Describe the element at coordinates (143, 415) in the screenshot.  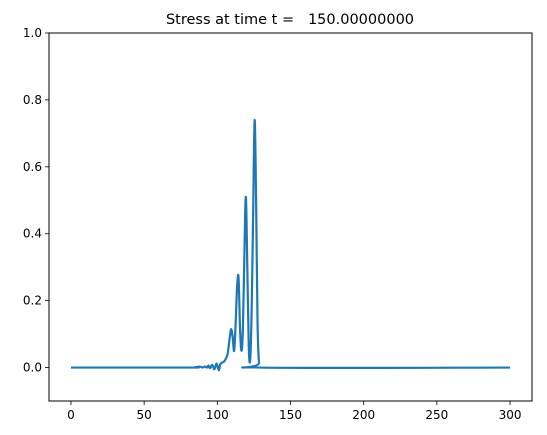
I see `x-tick-label: 50` at that location.